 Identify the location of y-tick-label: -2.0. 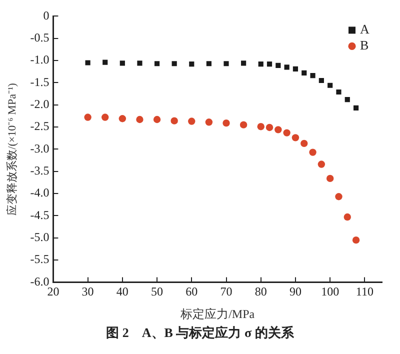
(40, 104).